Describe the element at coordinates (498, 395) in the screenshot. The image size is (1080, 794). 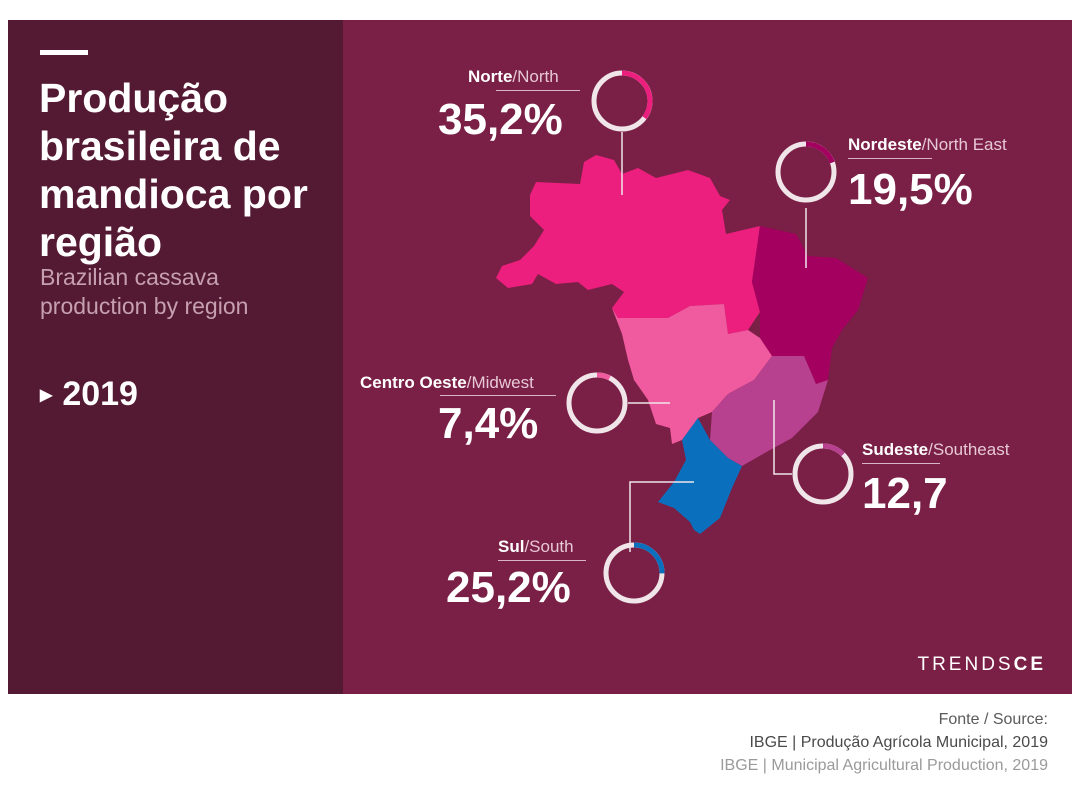
I see `midwest-label-underline` at that location.